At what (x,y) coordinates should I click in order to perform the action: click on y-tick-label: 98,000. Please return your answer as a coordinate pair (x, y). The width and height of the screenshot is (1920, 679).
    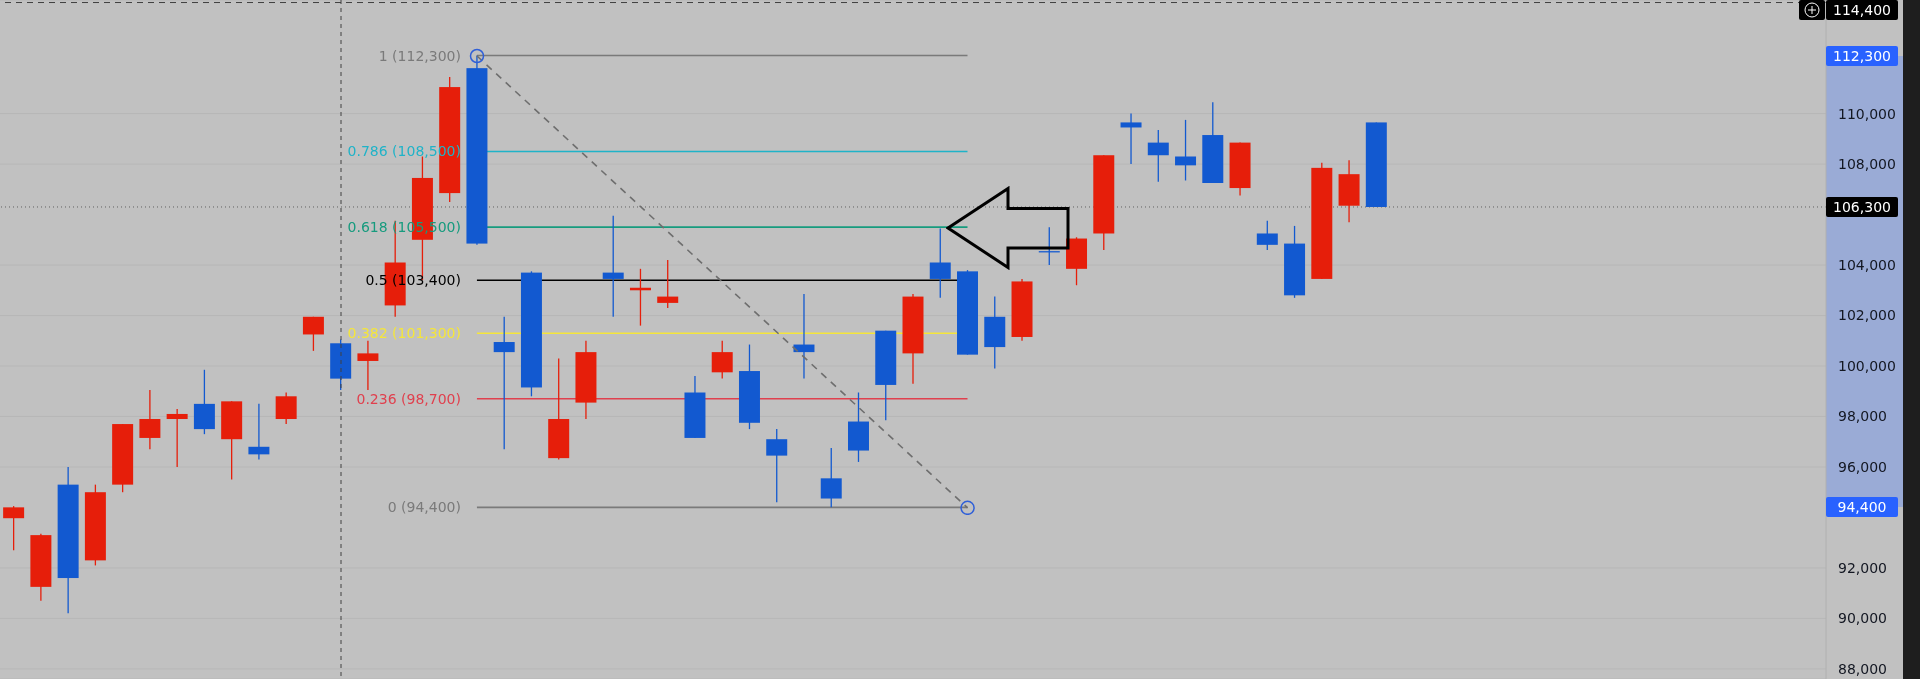
    Looking at the image, I should click on (1862, 416).